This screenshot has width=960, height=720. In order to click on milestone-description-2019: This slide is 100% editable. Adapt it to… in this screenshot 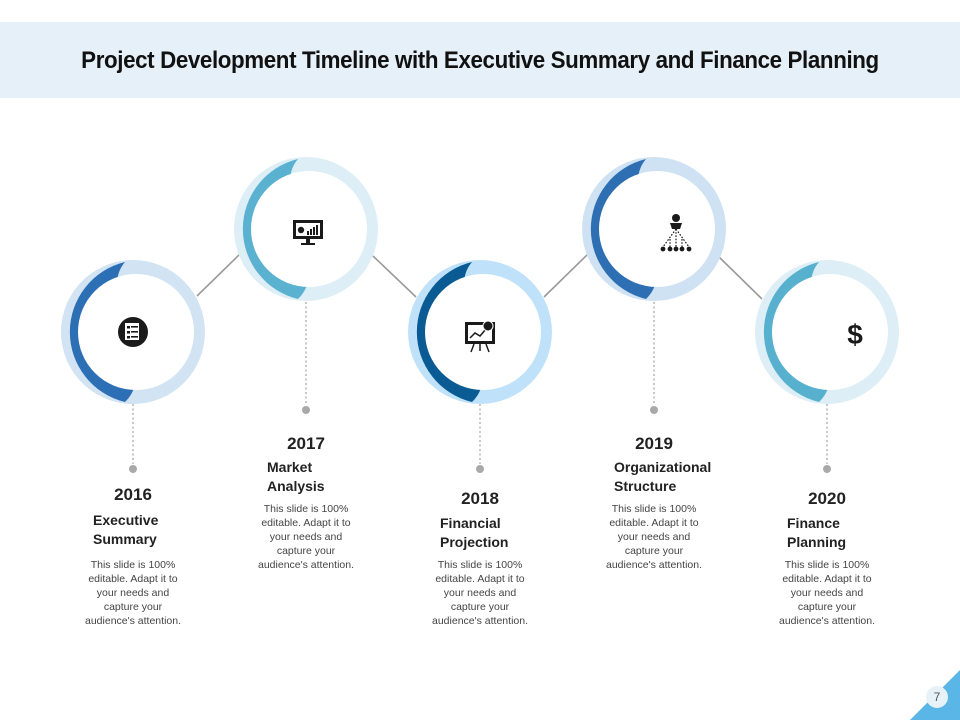, I will do `click(654, 537)`.